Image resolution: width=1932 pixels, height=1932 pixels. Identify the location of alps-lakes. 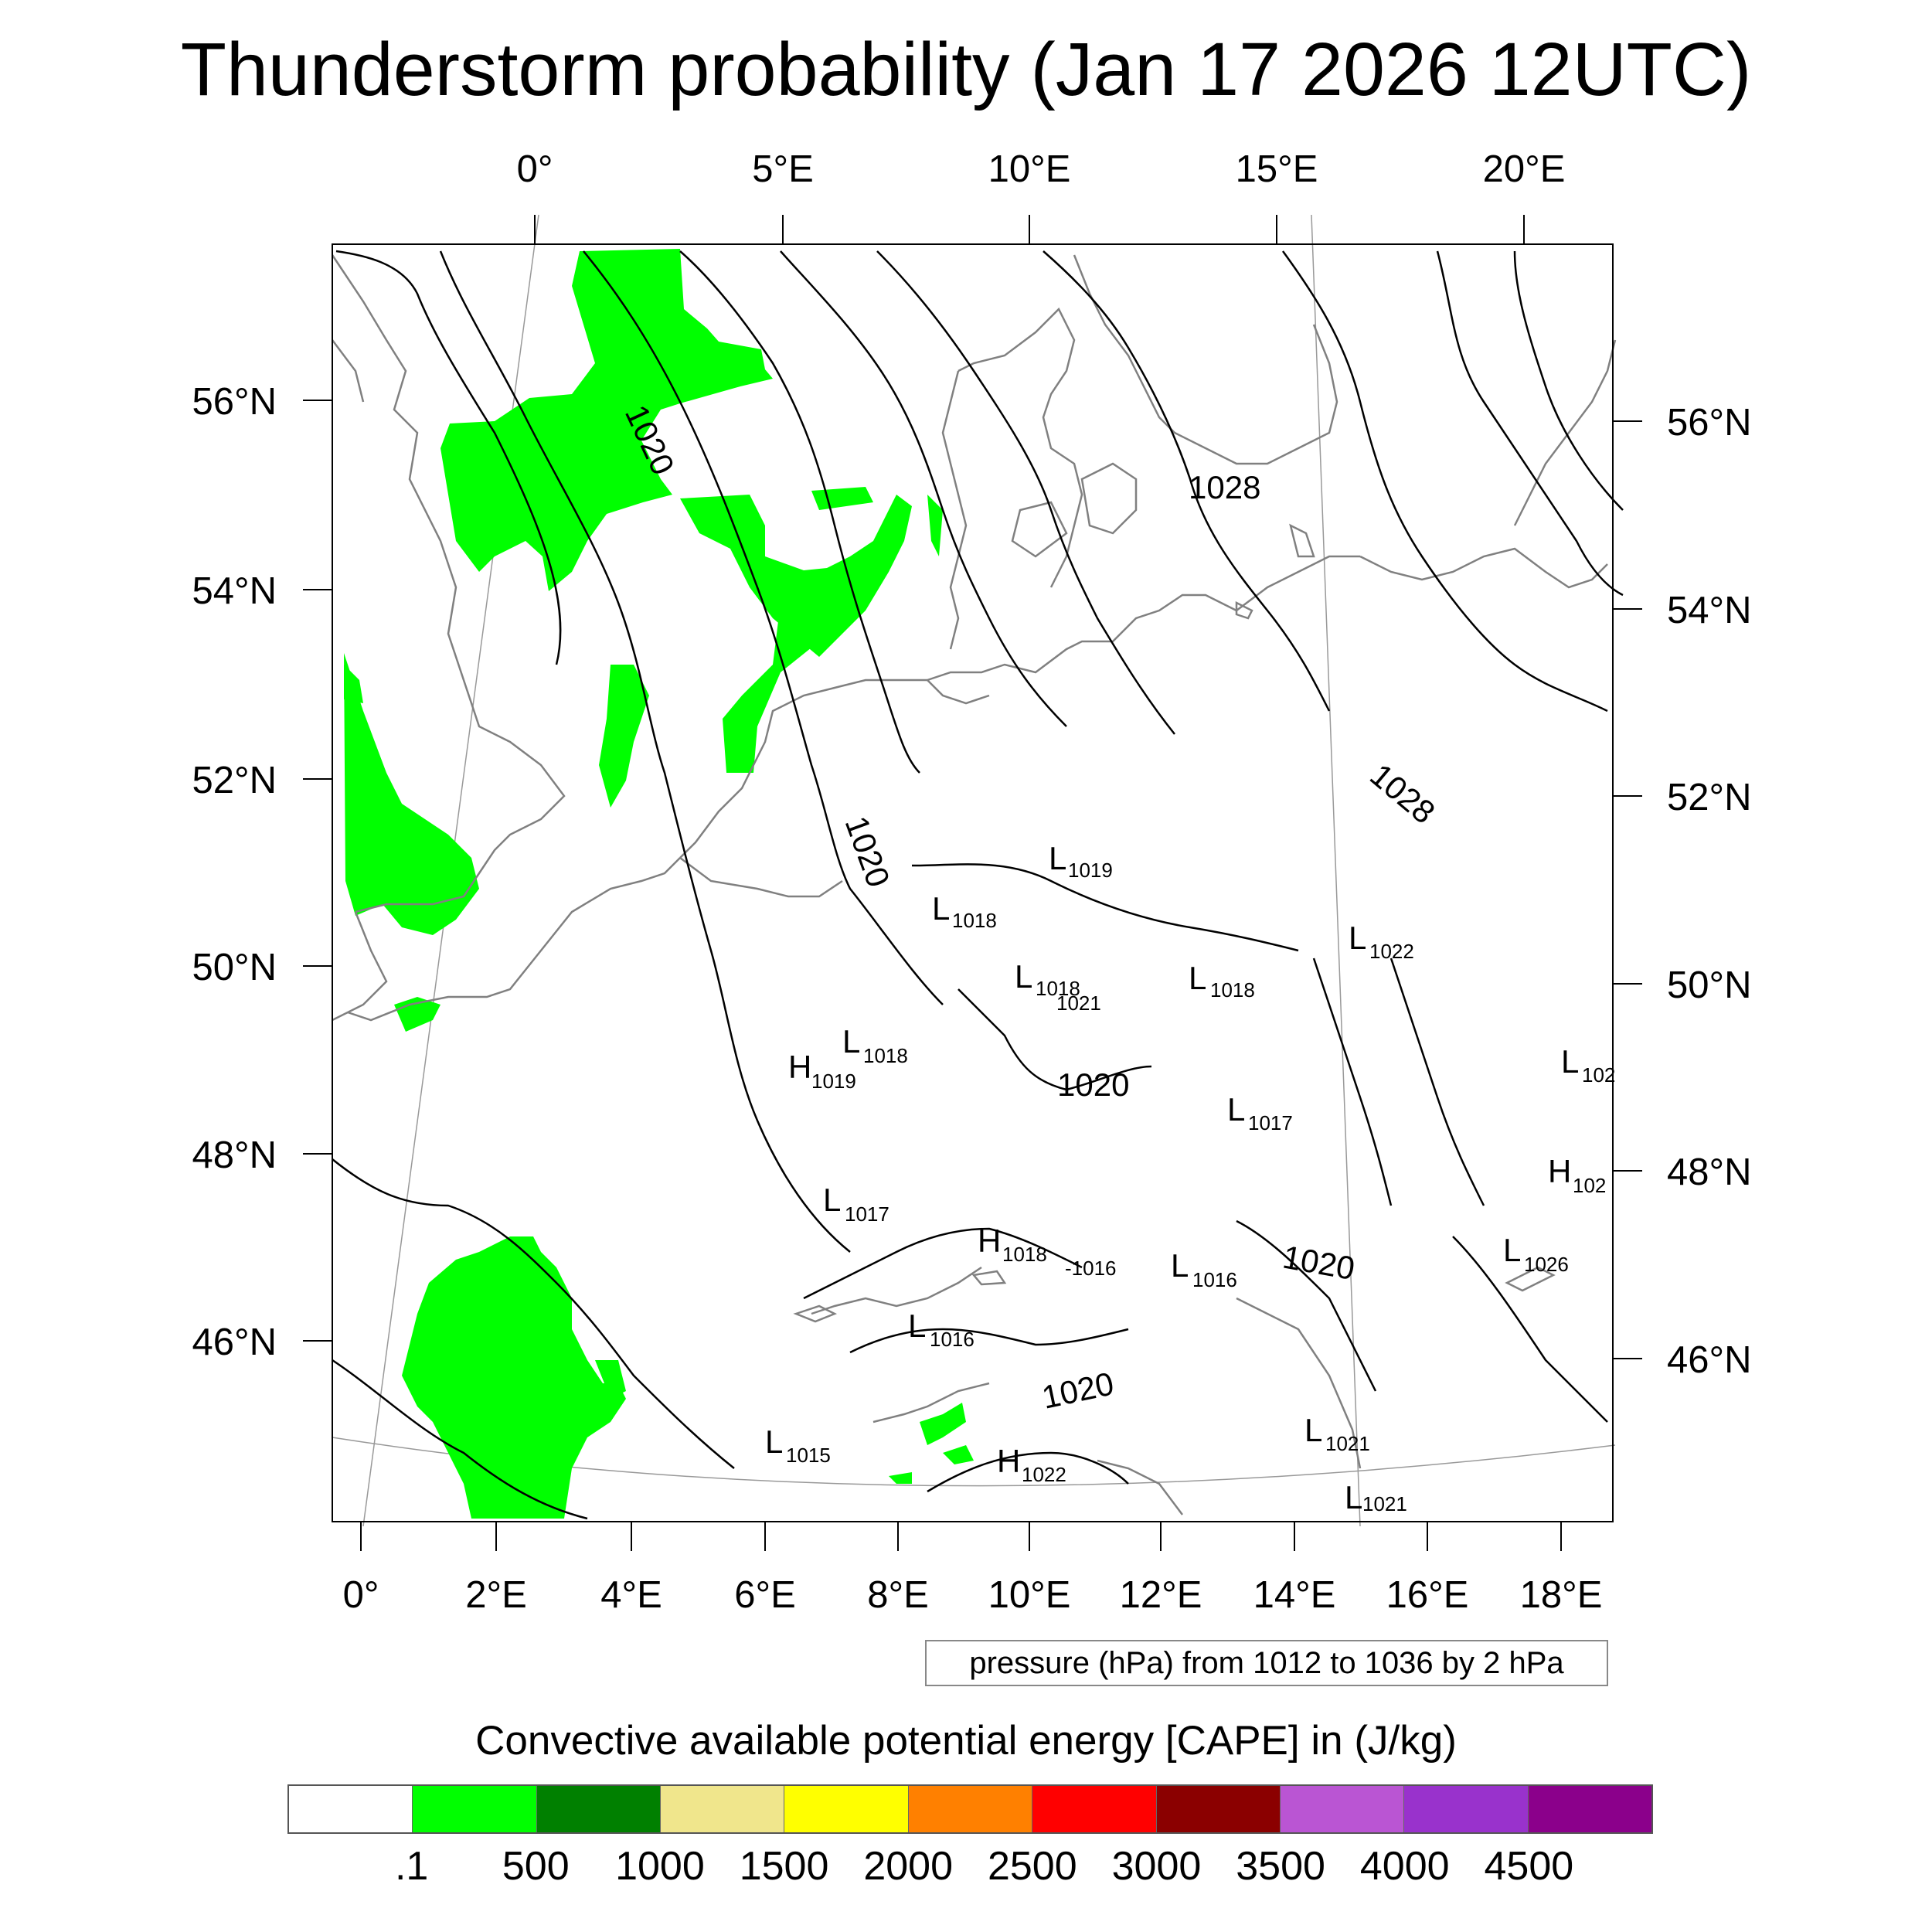
(897, 1291).